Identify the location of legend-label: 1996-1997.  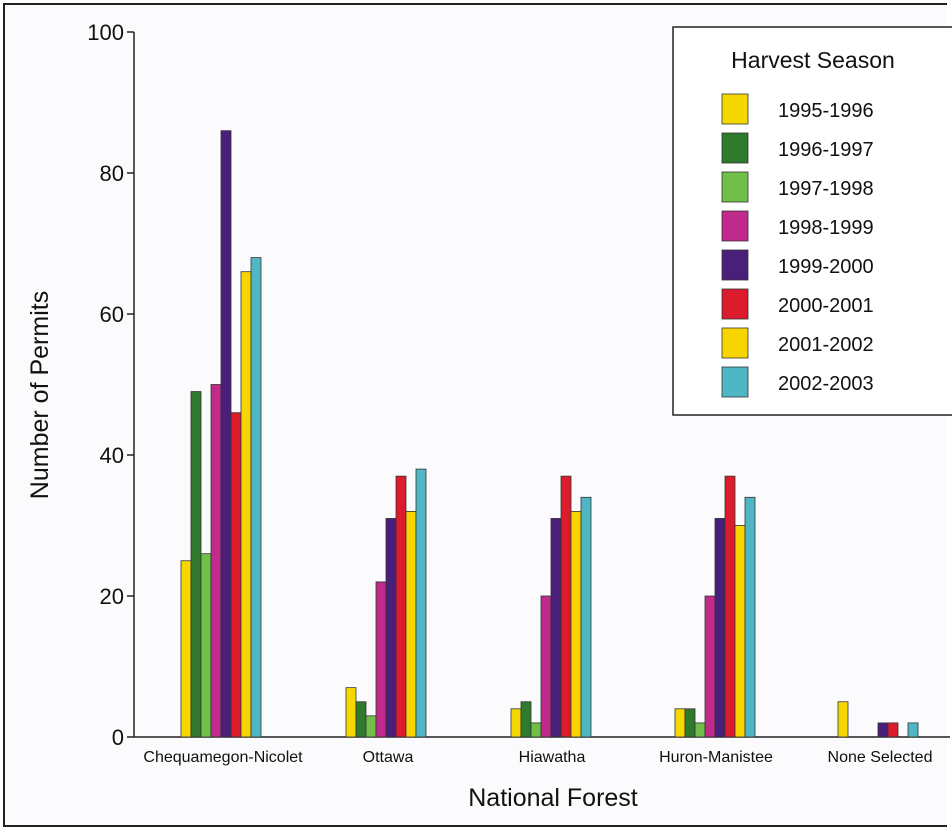
(826, 150).